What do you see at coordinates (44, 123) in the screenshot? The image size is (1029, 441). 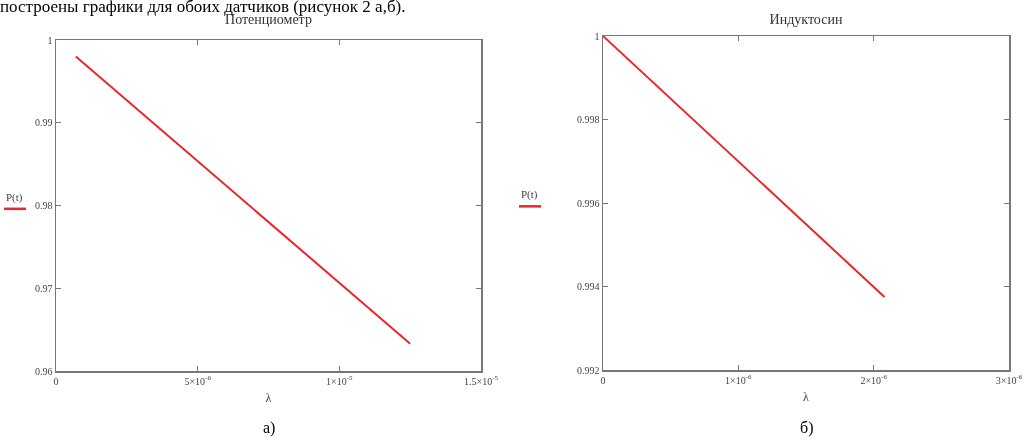 I see `y-tick-label: 0.99` at bounding box center [44, 123].